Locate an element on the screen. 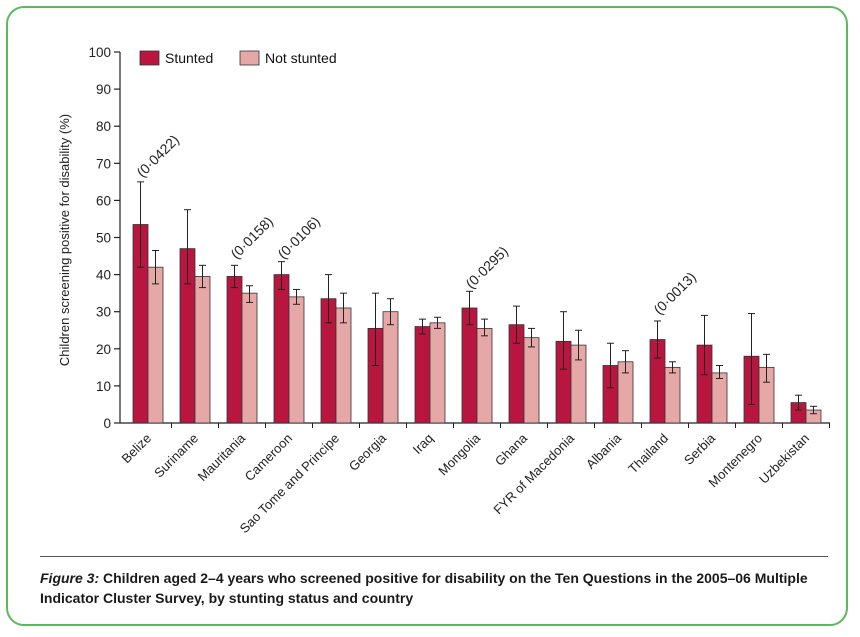 This screenshot has width=860, height=637. p-value-annotation: (0·0106) is located at coordinates (298, 237).